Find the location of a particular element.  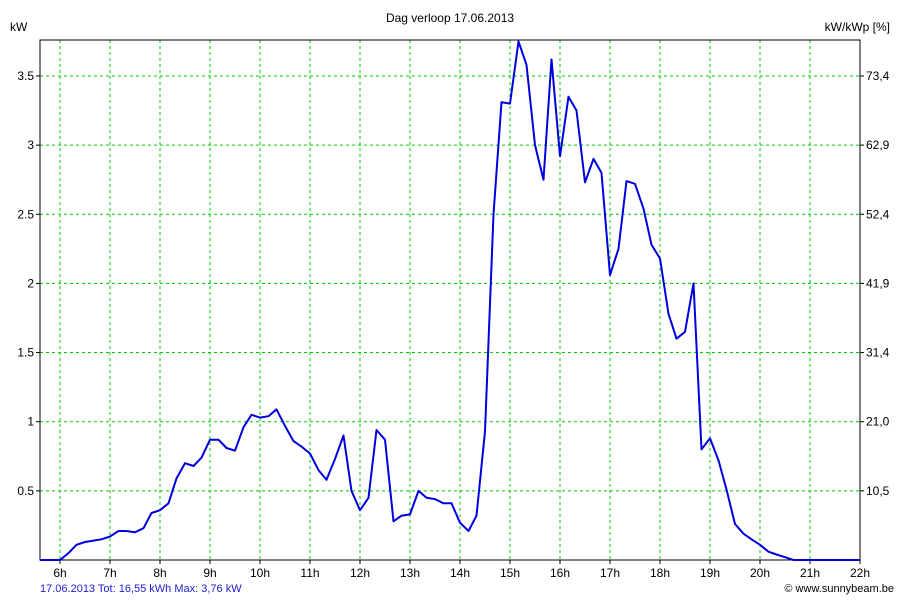

x-tick-label: 13h is located at coordinates (410, 573).